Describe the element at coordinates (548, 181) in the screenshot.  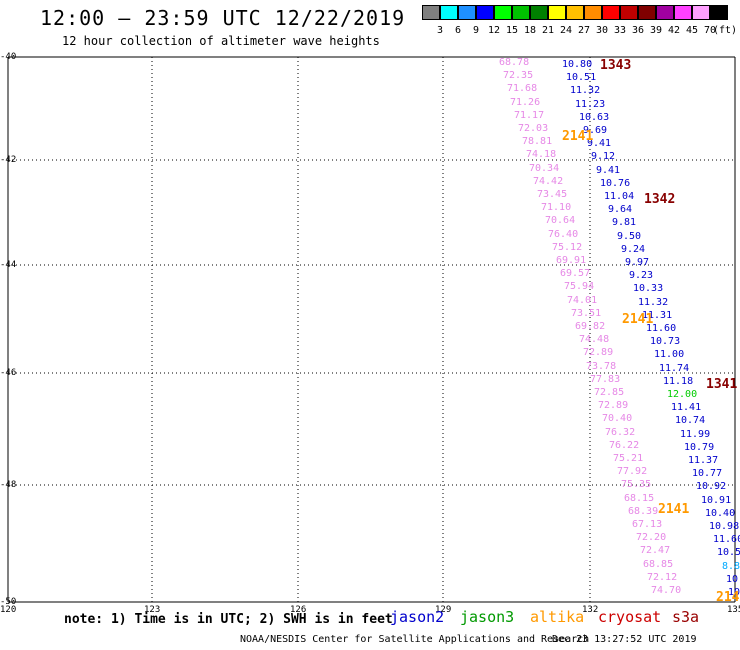
I see `wave-height-value: 74.42` at that location.